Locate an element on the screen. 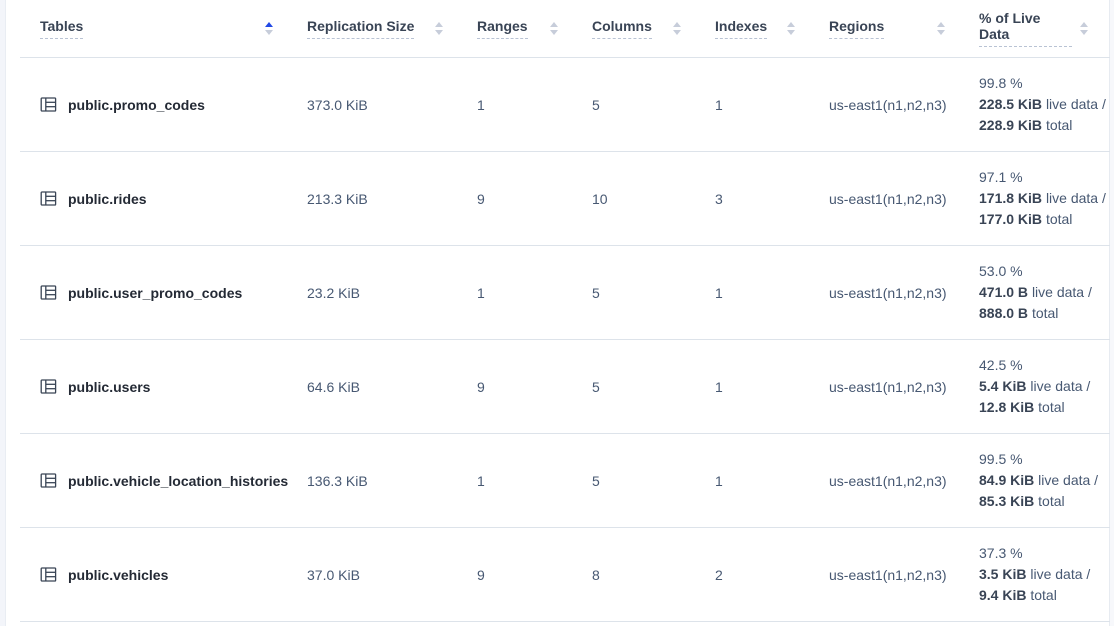 The image size is (1114, 626). column-header-ranges: Ranges is located at coordinates (522, 29).